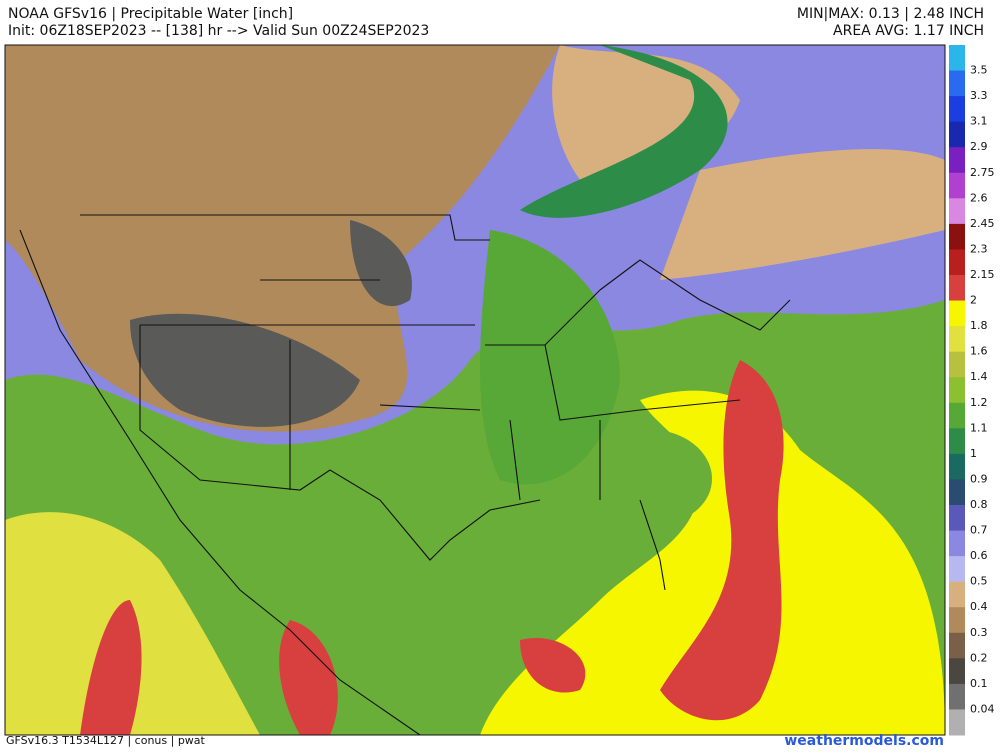  What do you see at coordinates (979, 376) in the screenshot?
I see `colorbar-label: 1.4` at bounding box center [979, 376].